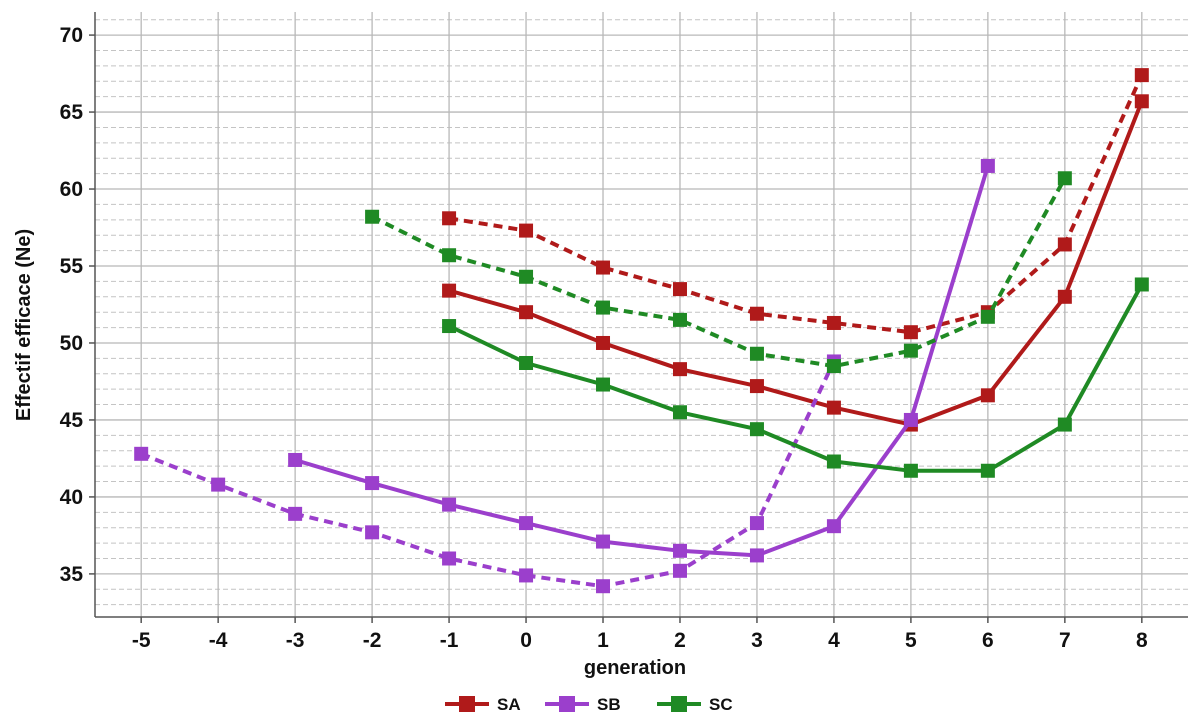  What do you see at coordinates (71, 189) in the screenshot?
I see `y-tick-label: 60` at bounding box center [71, 189].